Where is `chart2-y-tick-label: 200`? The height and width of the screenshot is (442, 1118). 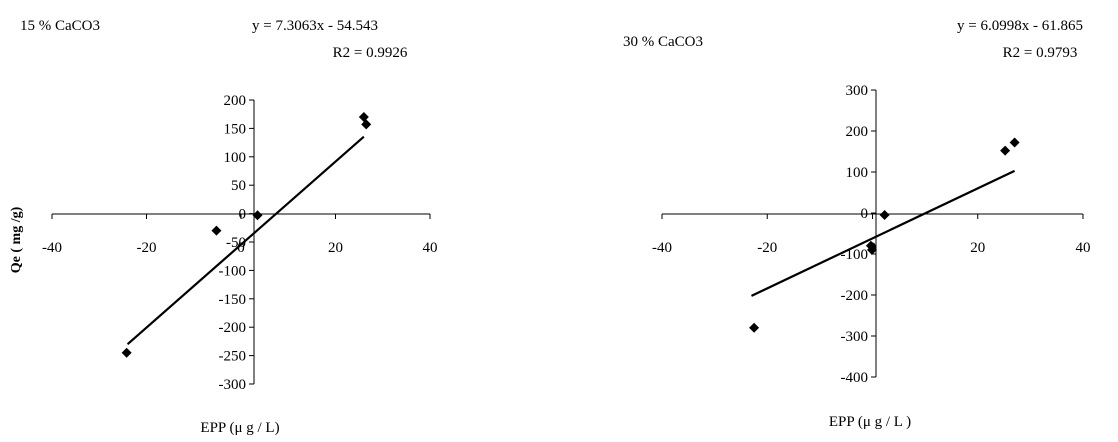 chart2-y-tick-label: 200 is located at coordinates (857, 132).